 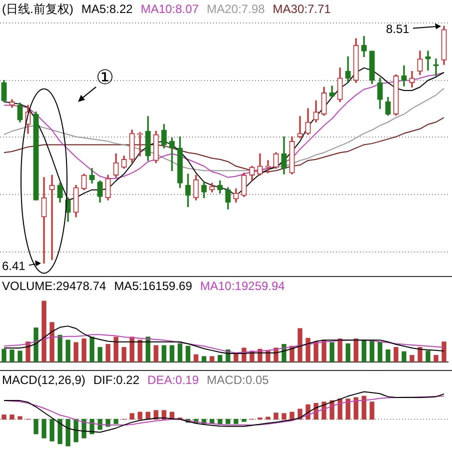 What do you see at coordinates (107, 9) in the screenshot?
I see `text: MA5:8.22` at bounding box center [107, 9].